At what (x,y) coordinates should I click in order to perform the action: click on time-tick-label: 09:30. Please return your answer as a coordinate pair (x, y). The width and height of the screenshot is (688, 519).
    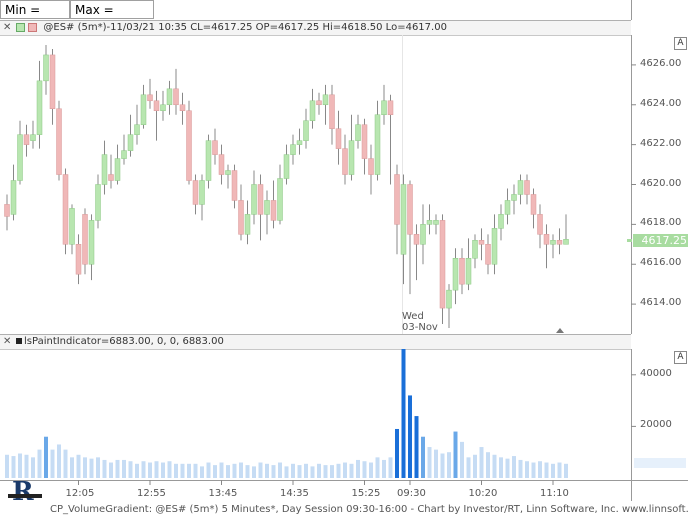
    Looking at the image, I should click on (411, 493).